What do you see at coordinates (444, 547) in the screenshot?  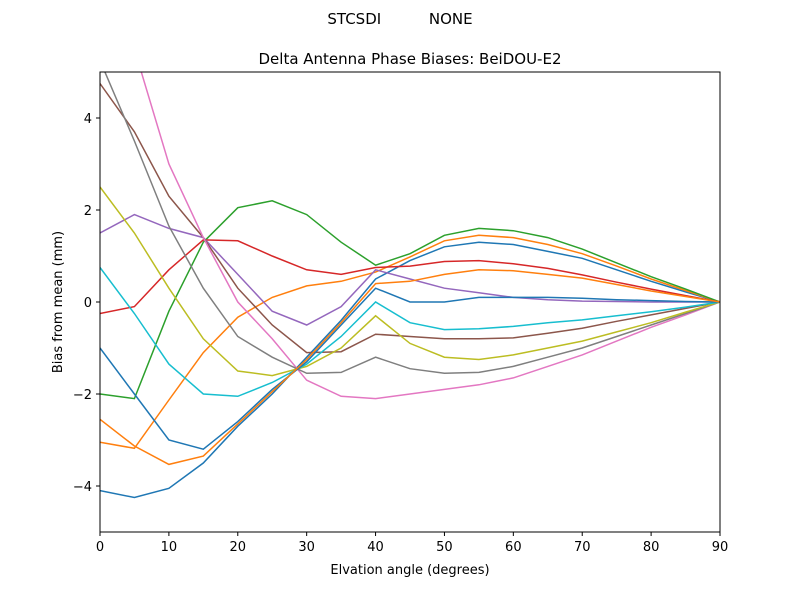 I see `x-tick-label: 50` at bounding box center [444, 547].